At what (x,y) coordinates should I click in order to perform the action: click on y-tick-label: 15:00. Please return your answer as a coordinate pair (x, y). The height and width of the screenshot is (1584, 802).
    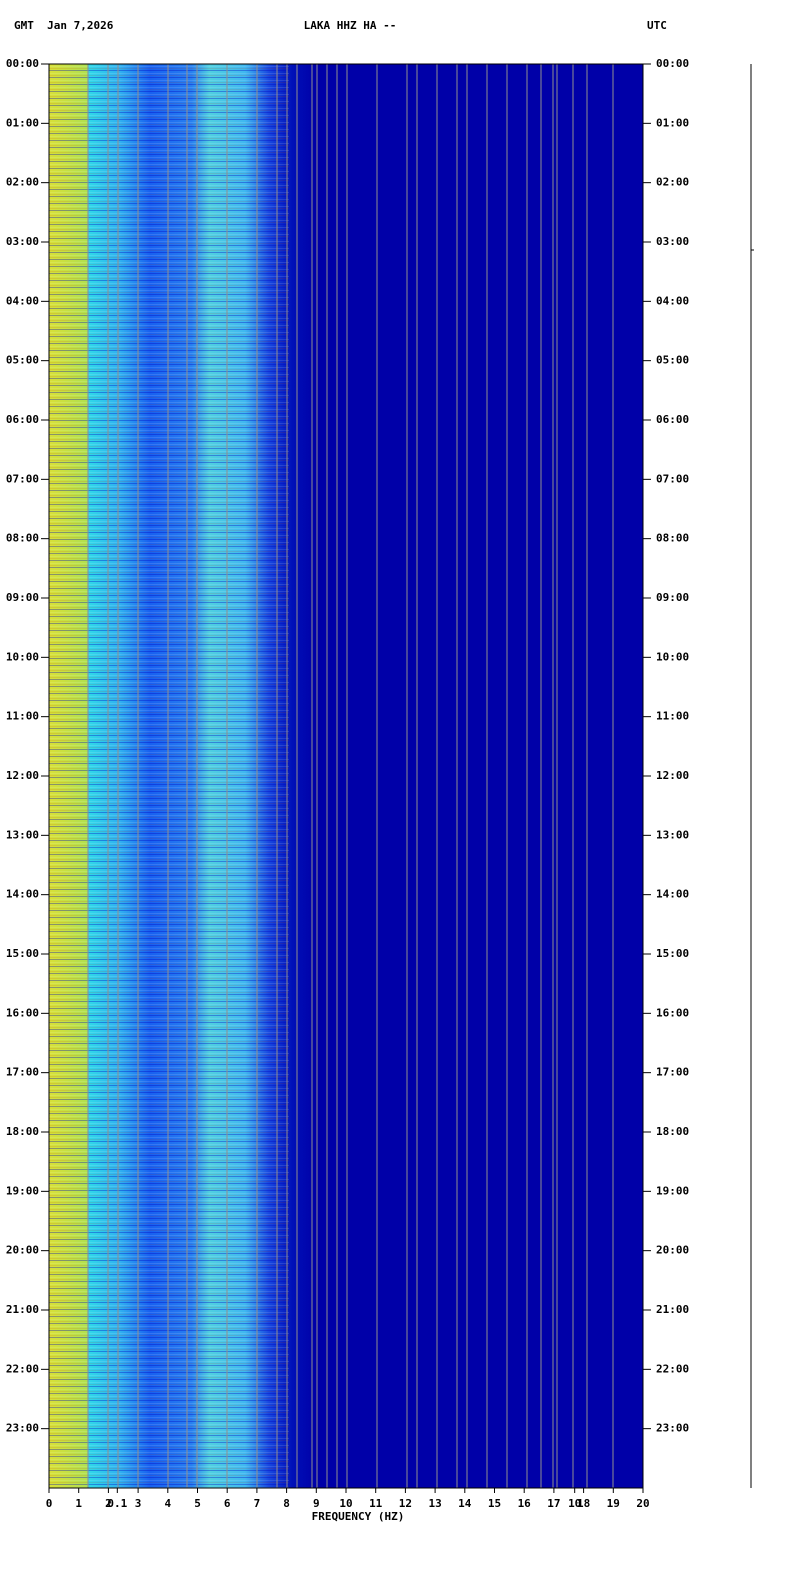
    Looking at the image, I should click on (22, 953).